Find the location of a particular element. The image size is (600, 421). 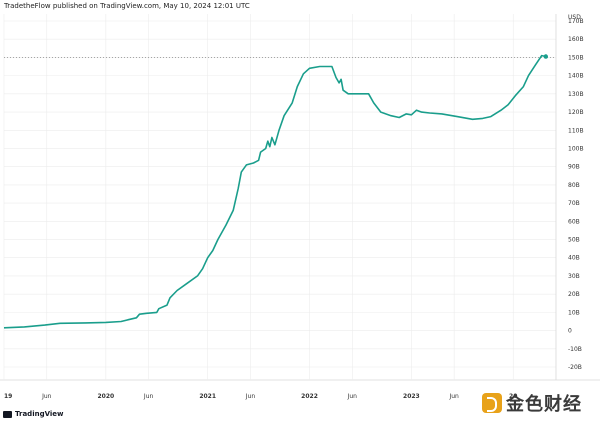

y-tick-label: 110B is located at coordinates (576, 130).